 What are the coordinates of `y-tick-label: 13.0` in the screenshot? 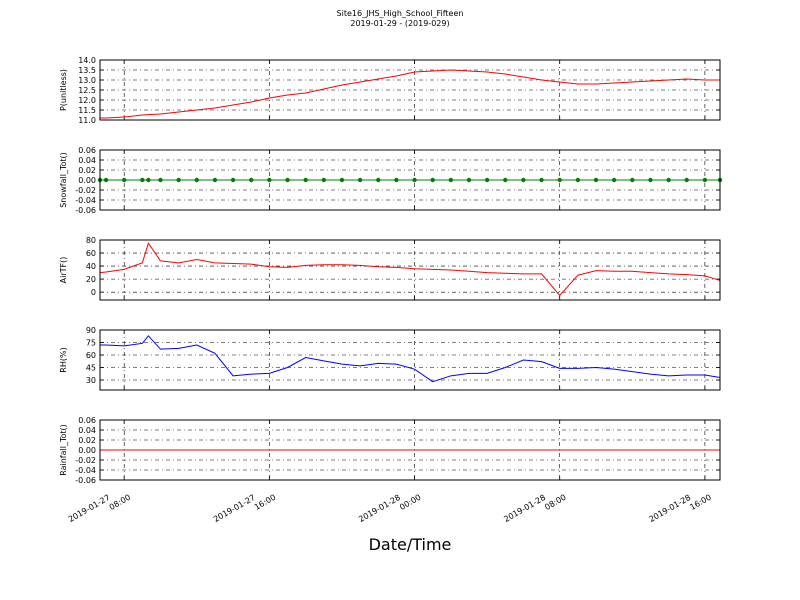 It's located at (87, 80).